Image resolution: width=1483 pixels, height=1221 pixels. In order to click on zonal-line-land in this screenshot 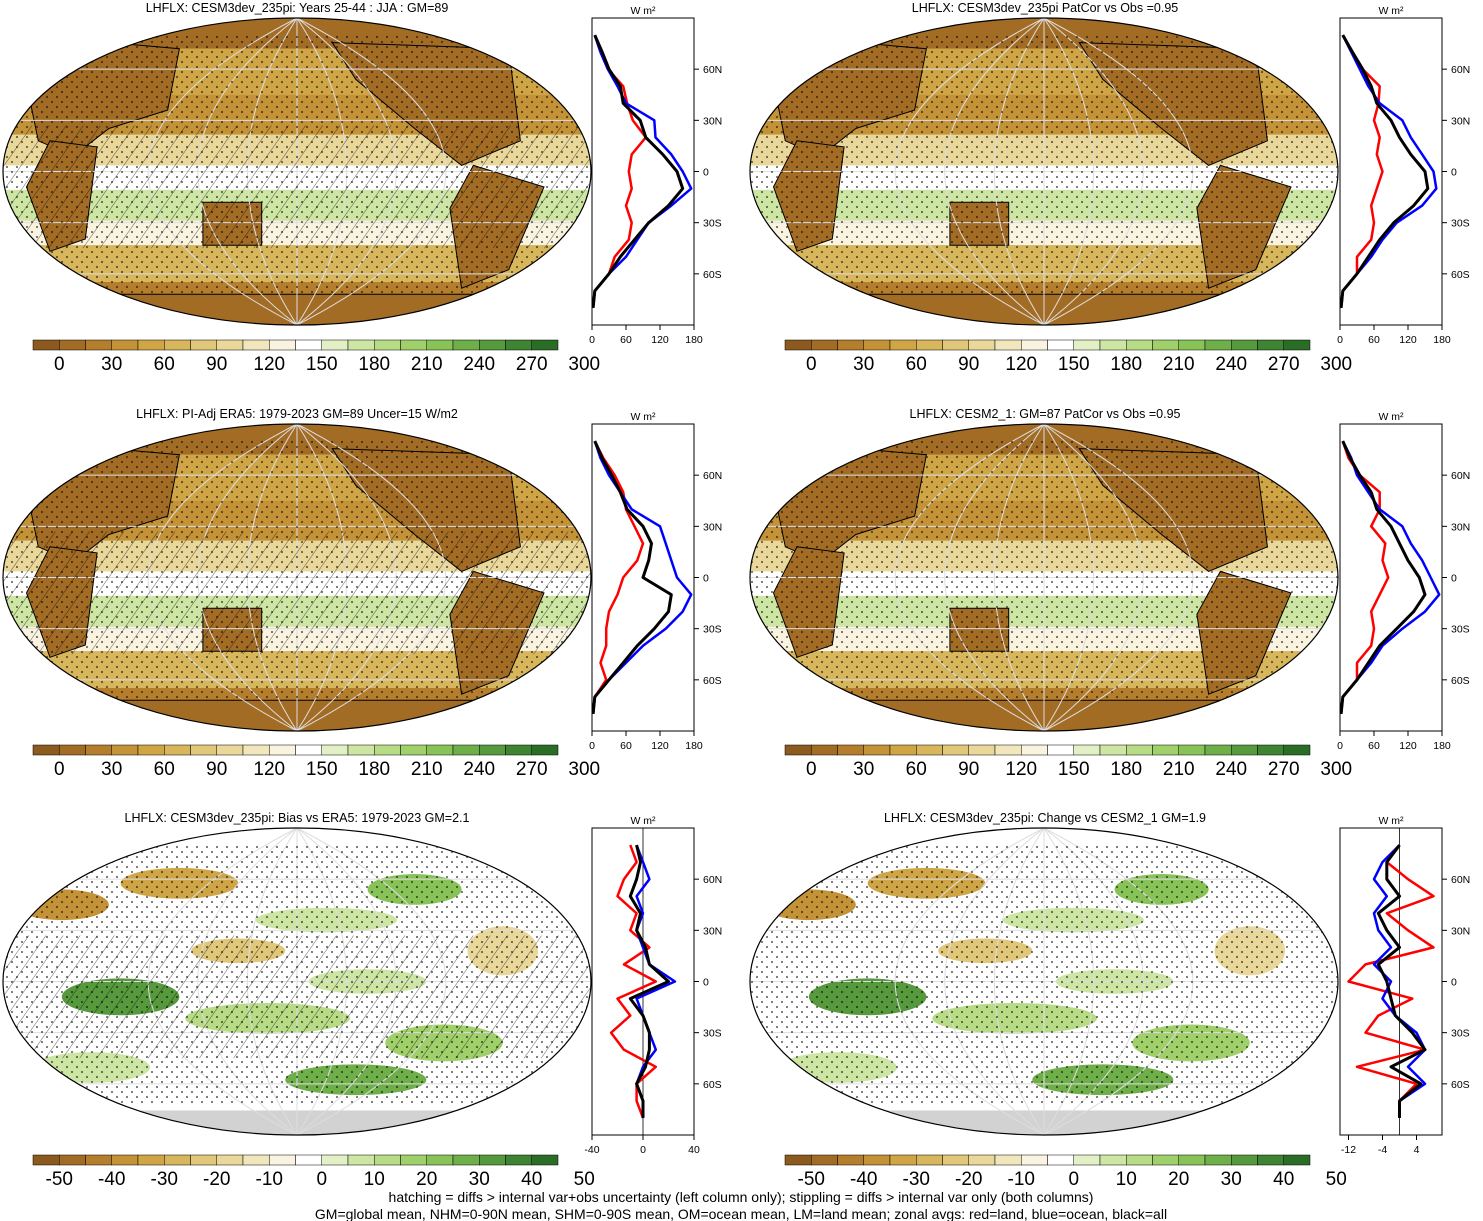, I will do `click(1361, 171)`.